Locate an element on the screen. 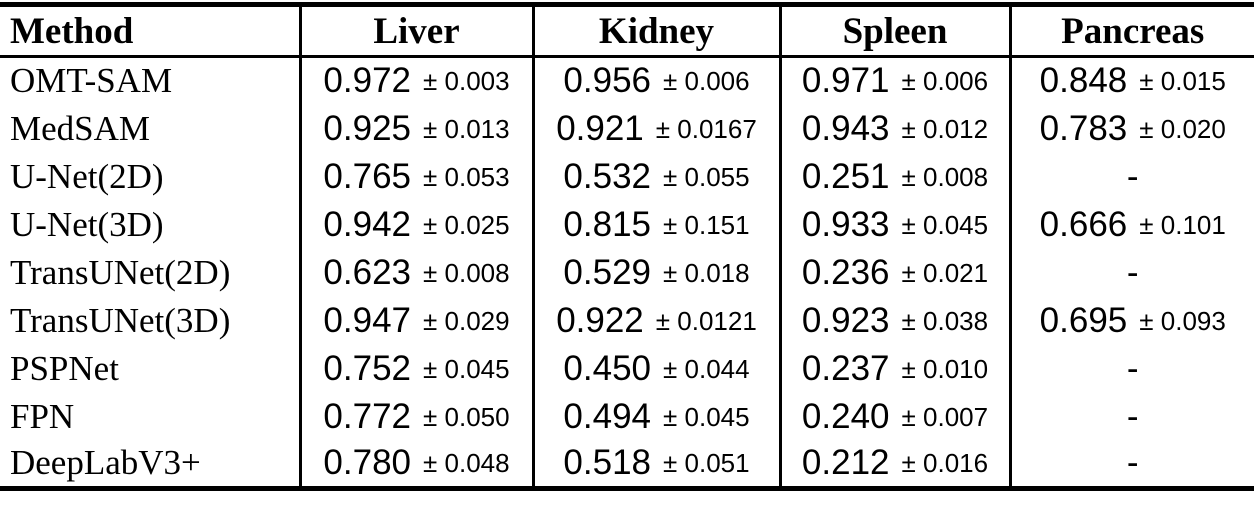 The image size is (1254, 505). dice-value: 0.772 is located at coordinates (367, 416).